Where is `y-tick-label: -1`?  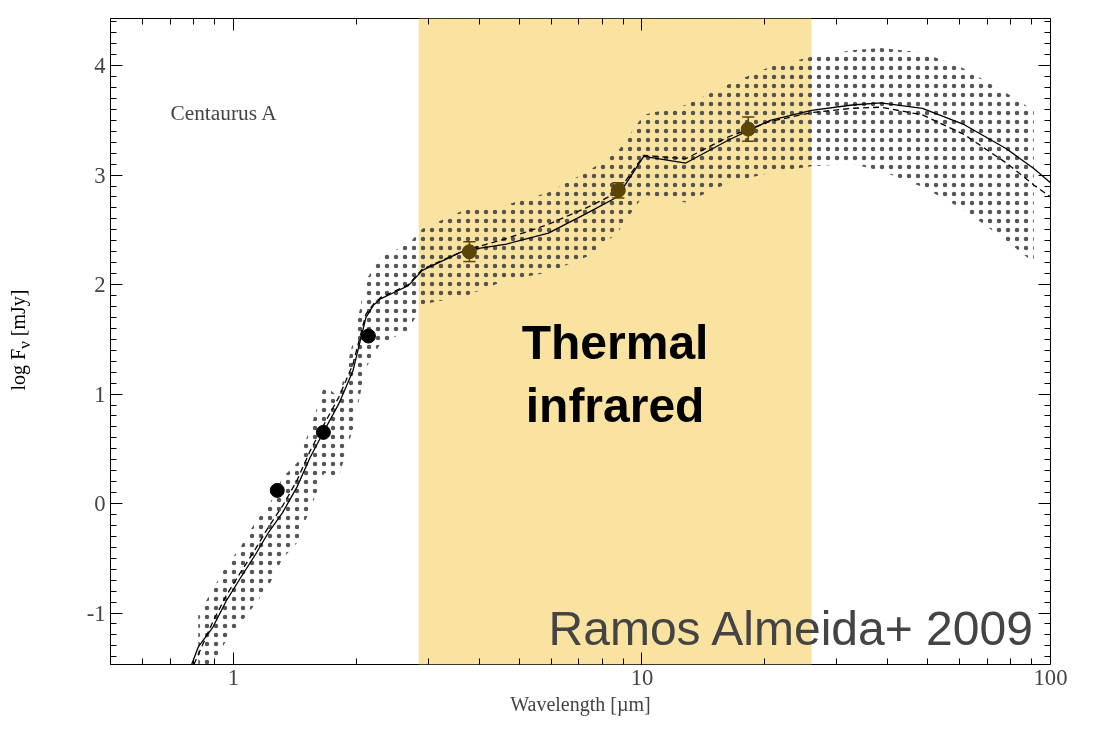 y-tick-label: -1 is located at coordinates (96, 613).